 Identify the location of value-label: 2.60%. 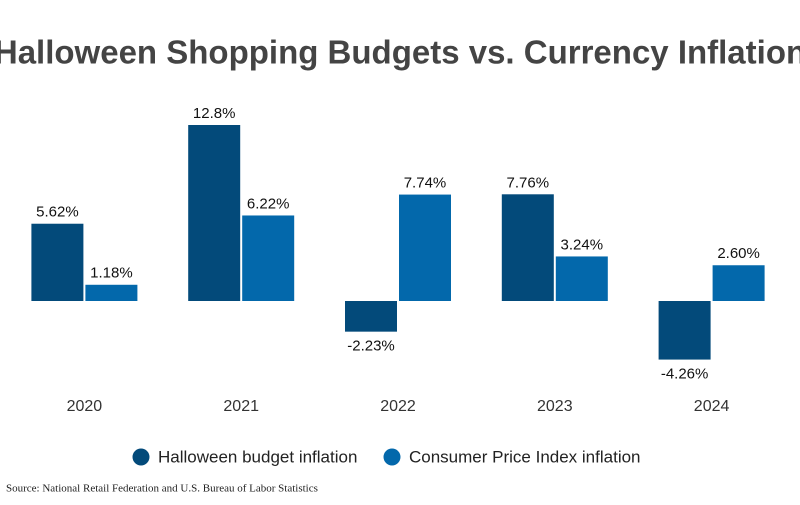
(738, 253).